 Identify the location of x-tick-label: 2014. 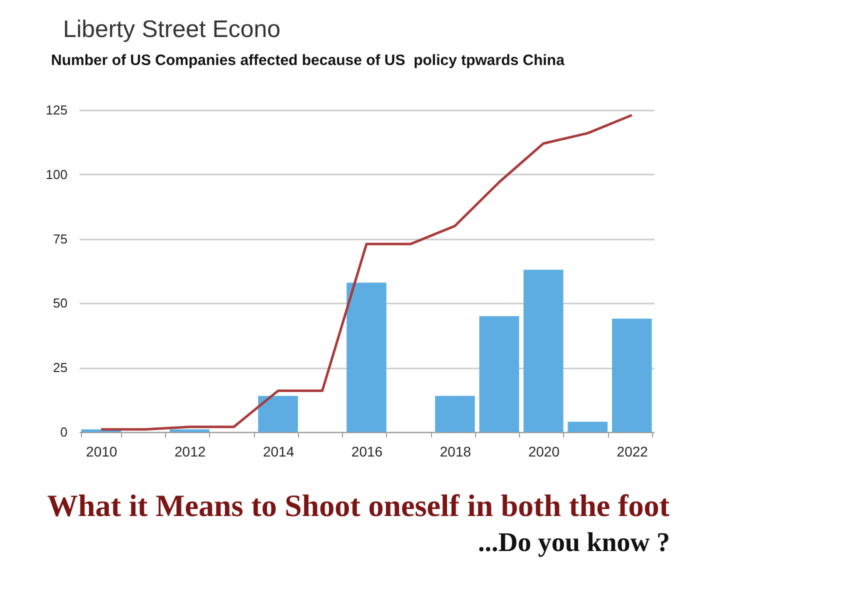
(278, 452).